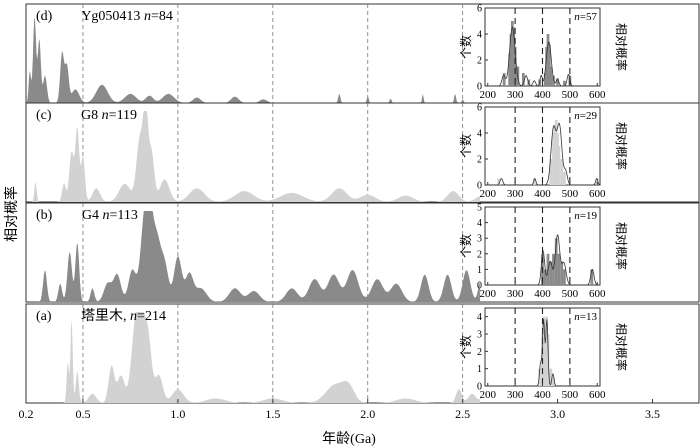 The image size is (700, 448). Describe the element at coordinates (87, 215) in the screenshot. I see `panel-label-b: (b) G4 n=113` at that location.